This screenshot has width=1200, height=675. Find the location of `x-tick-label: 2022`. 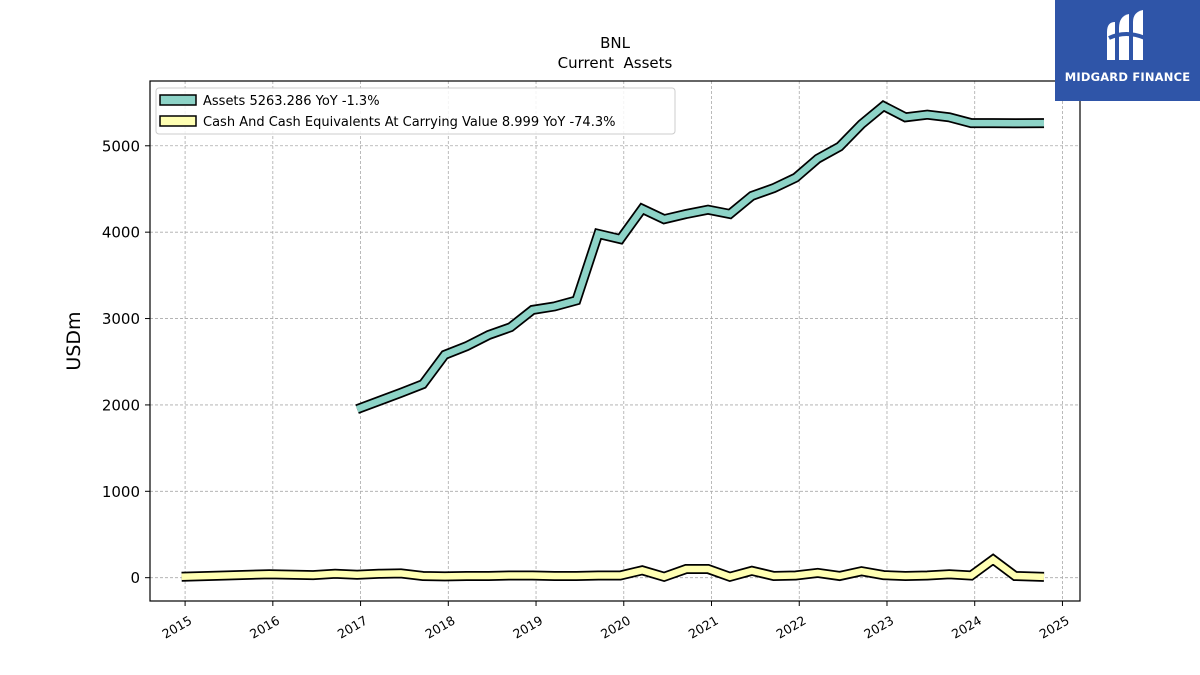

x-tick-label: 2022 is located at coordinates (790, 627).